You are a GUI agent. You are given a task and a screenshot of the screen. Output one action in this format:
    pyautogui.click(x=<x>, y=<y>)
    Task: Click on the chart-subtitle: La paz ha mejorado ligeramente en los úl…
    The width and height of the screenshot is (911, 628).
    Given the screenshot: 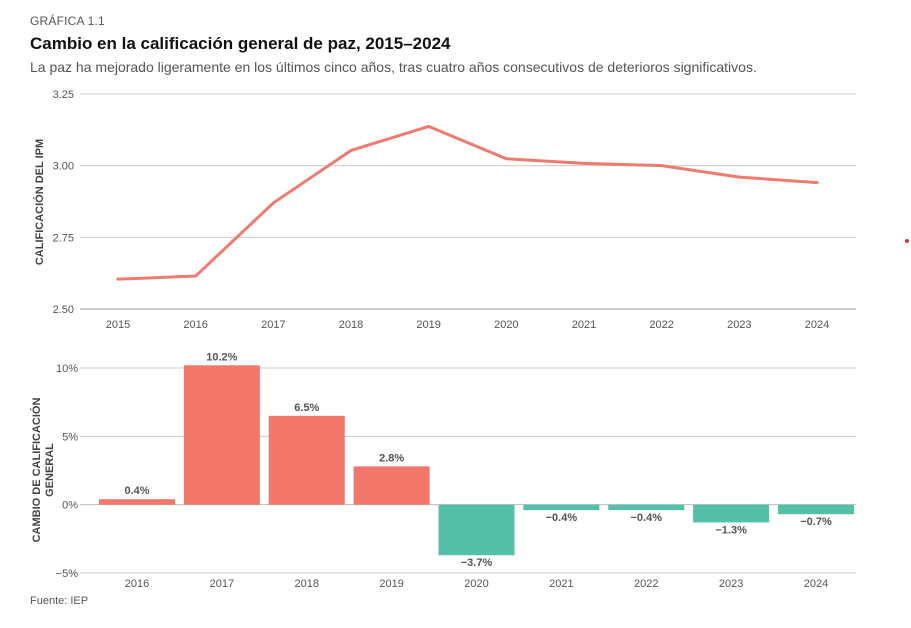 What is the action you would take?
    pyautogui.click(x=393, y=67)
    